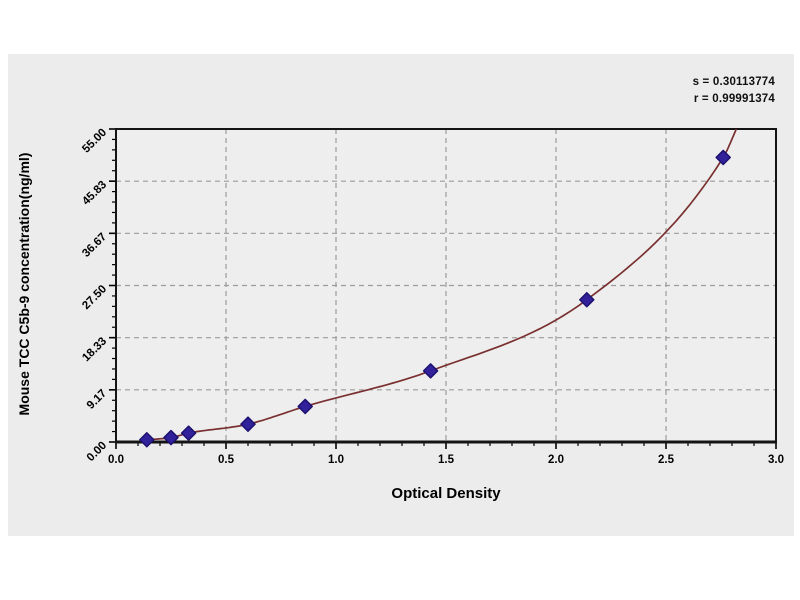 This screenshot has height=600, width=800. Describe the element at coordinates (666, 460) in the screenshot. I see `x-tick-label: 2.5` at that location.